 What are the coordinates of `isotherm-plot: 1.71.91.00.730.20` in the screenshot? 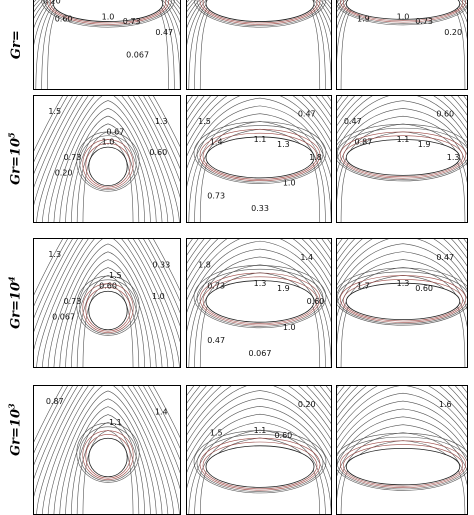 It's located at (402, 44).